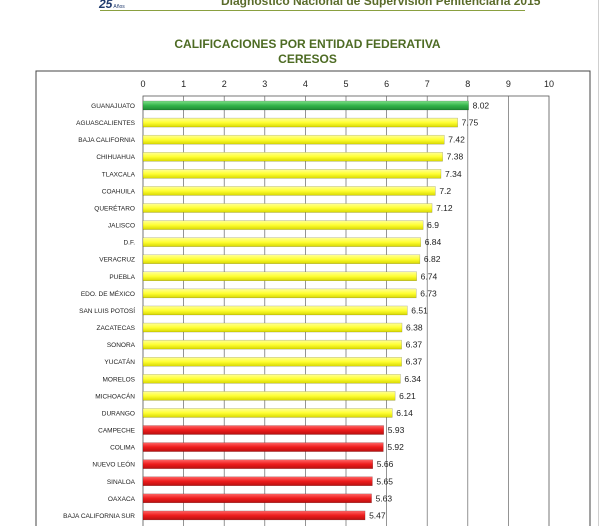  I want to click on data-label: 5.93, so click(396, 430).